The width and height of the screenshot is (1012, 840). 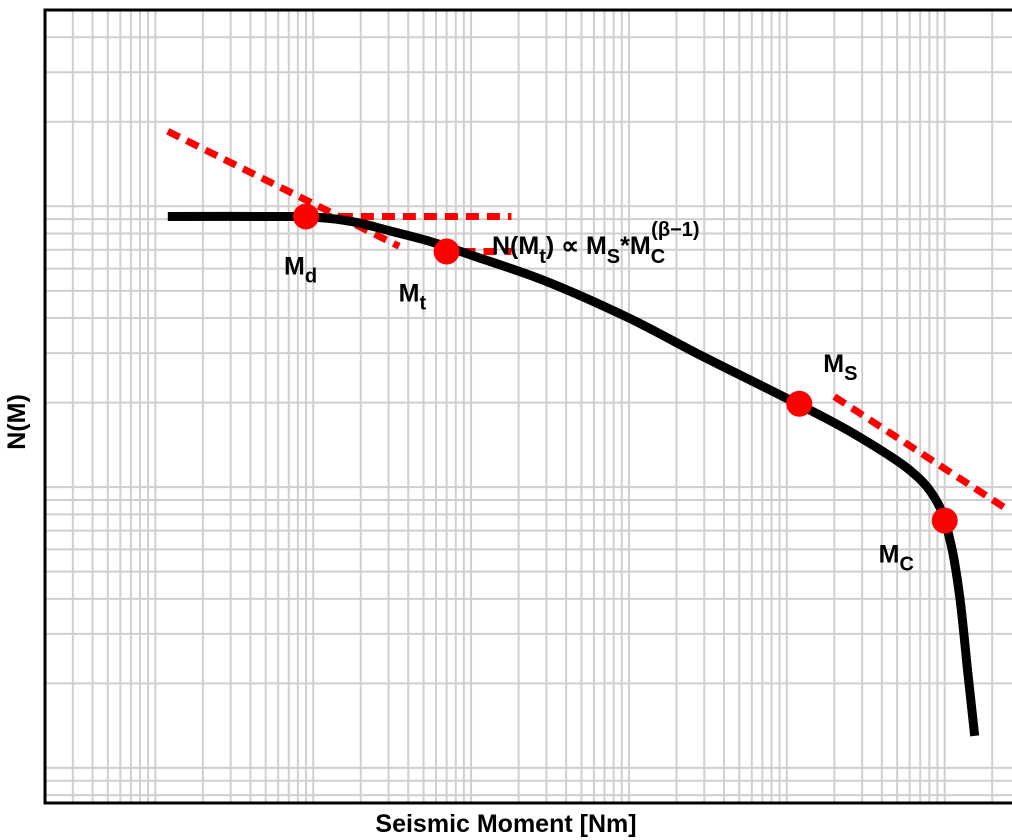 I want to click on point-label-MC: MC, so click(x=896, y=558).